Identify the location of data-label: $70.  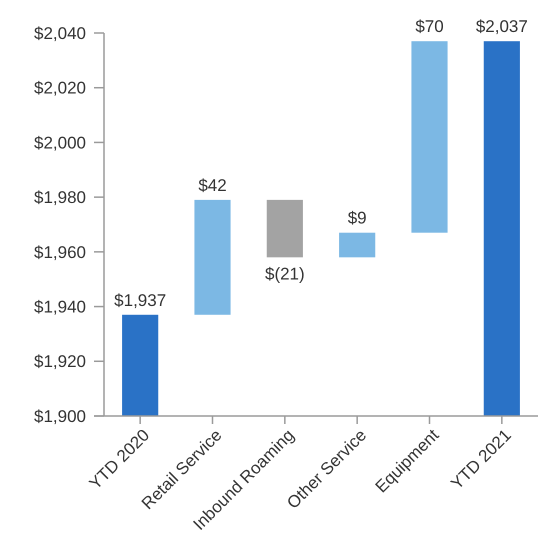
(429, 26).